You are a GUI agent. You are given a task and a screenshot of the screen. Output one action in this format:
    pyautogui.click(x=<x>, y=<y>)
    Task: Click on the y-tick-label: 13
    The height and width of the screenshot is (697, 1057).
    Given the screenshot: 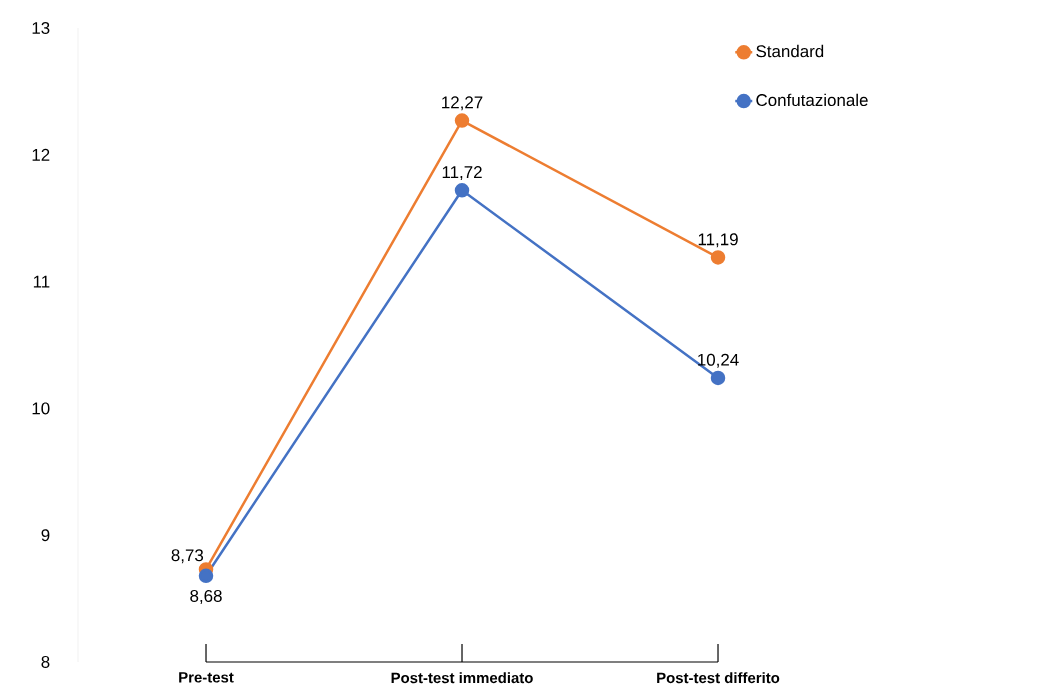 What is the action you would take?
    pyautogui.click(x=41, y=27)
    